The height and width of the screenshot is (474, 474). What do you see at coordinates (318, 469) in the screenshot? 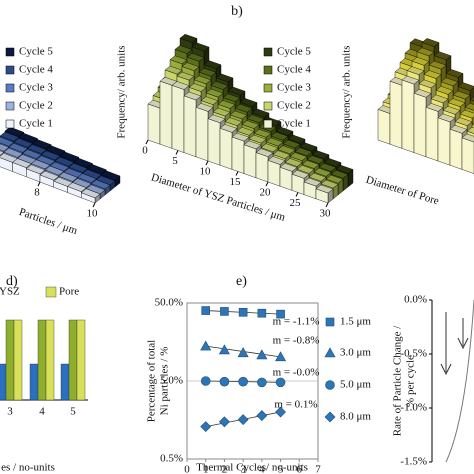
I see `x-tick-label: 7` at bounding box center [318, 469].